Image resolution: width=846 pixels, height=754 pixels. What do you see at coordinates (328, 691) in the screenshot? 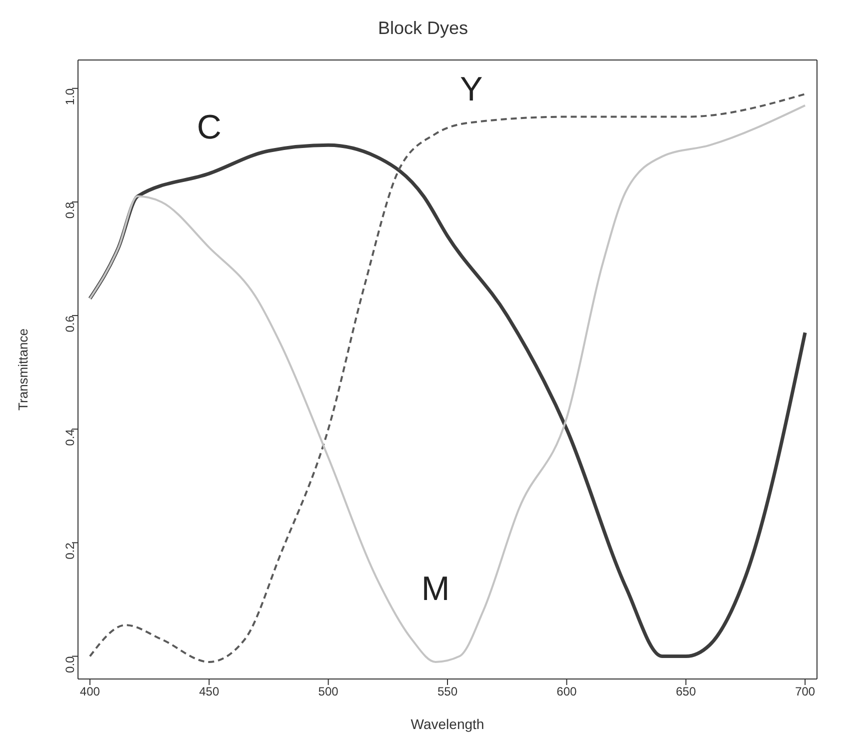
I see `x-tick-label: 500` at bounding box center [328, 691].